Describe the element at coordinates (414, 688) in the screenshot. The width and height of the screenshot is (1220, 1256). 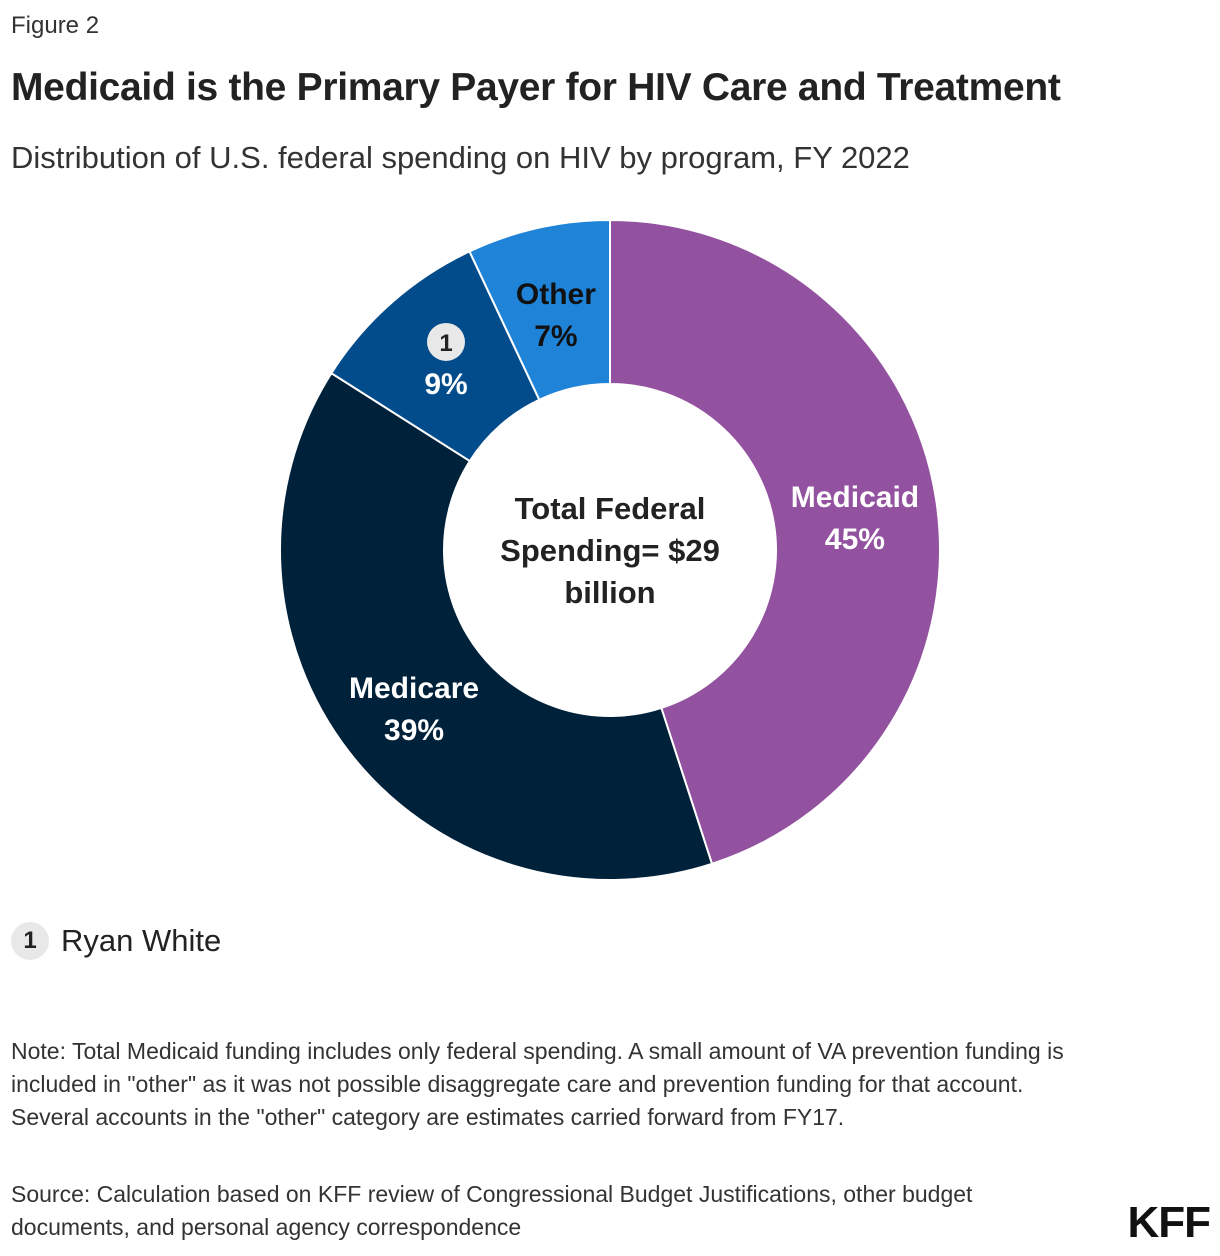
I see `slice-label-medicare: Medicare` at that location.